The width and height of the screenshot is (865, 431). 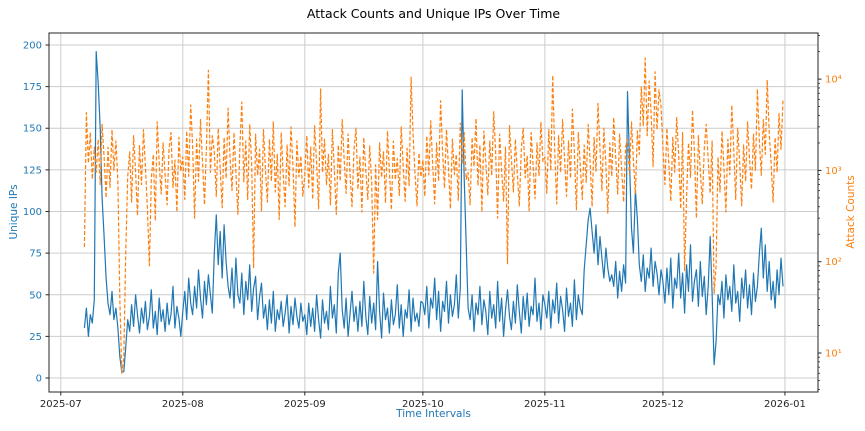 I want to click on right-tick-label: 10¹, so click(x=833, y=354).